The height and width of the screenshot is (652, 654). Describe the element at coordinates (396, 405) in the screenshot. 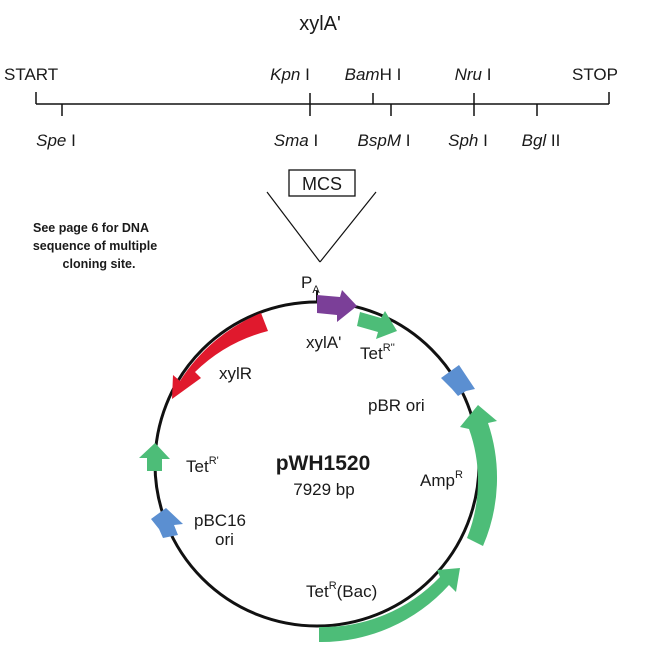

I see `pbr-ori-label: pBR ori` at that location.